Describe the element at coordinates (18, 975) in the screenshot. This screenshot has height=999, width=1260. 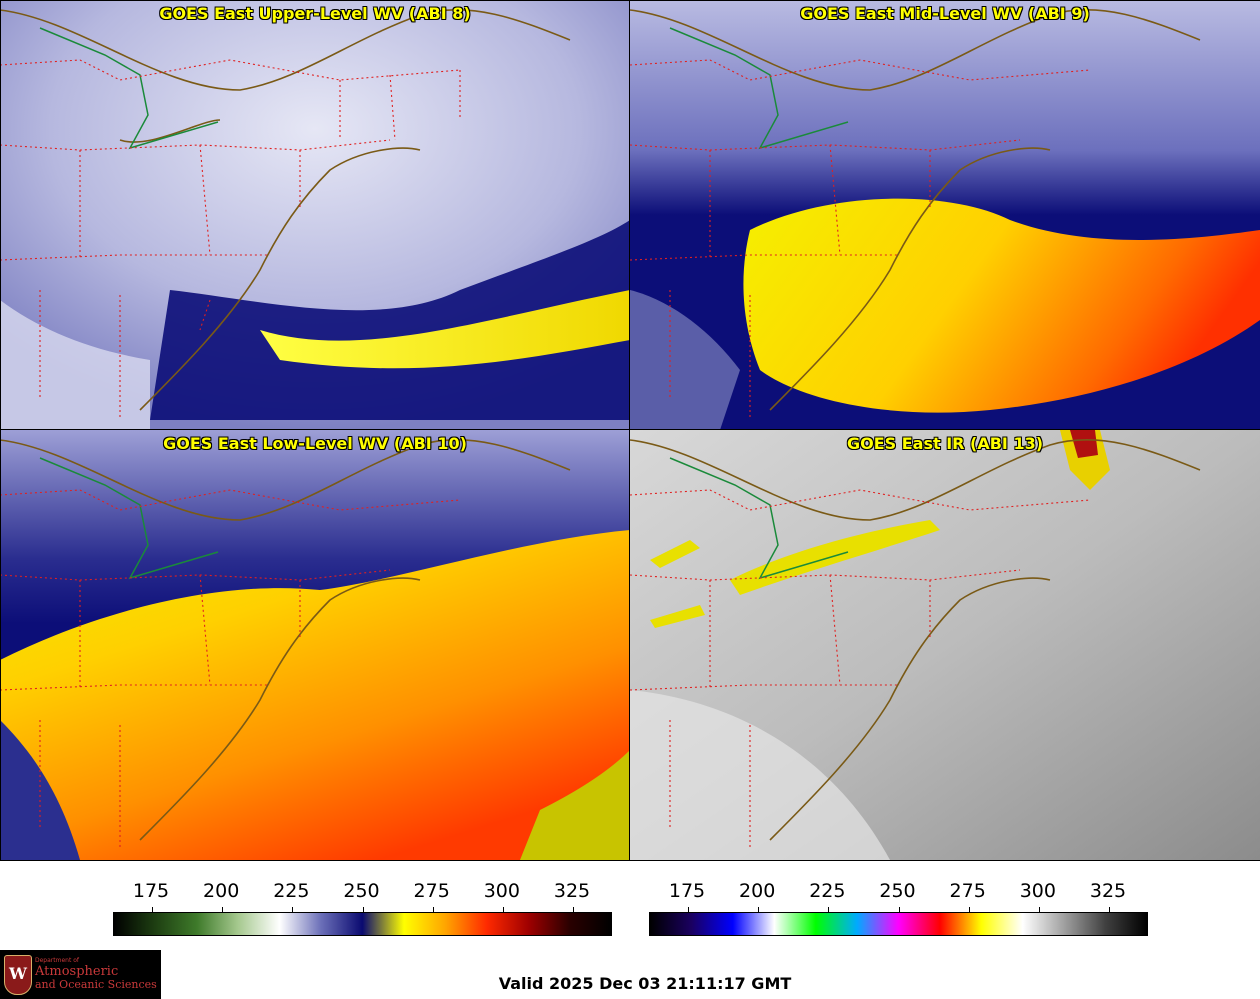
I see `uw-crest-icon: W` at that location.